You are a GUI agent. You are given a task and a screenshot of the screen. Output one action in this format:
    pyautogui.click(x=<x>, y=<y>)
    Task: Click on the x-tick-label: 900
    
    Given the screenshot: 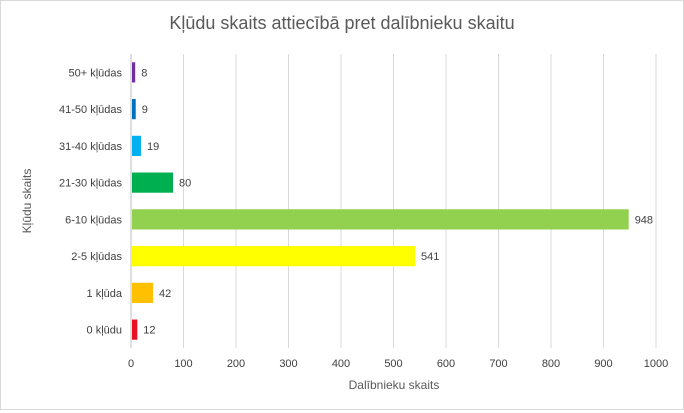 What is the action you would take?
    pyautogui.click(x=603, y=364)
    